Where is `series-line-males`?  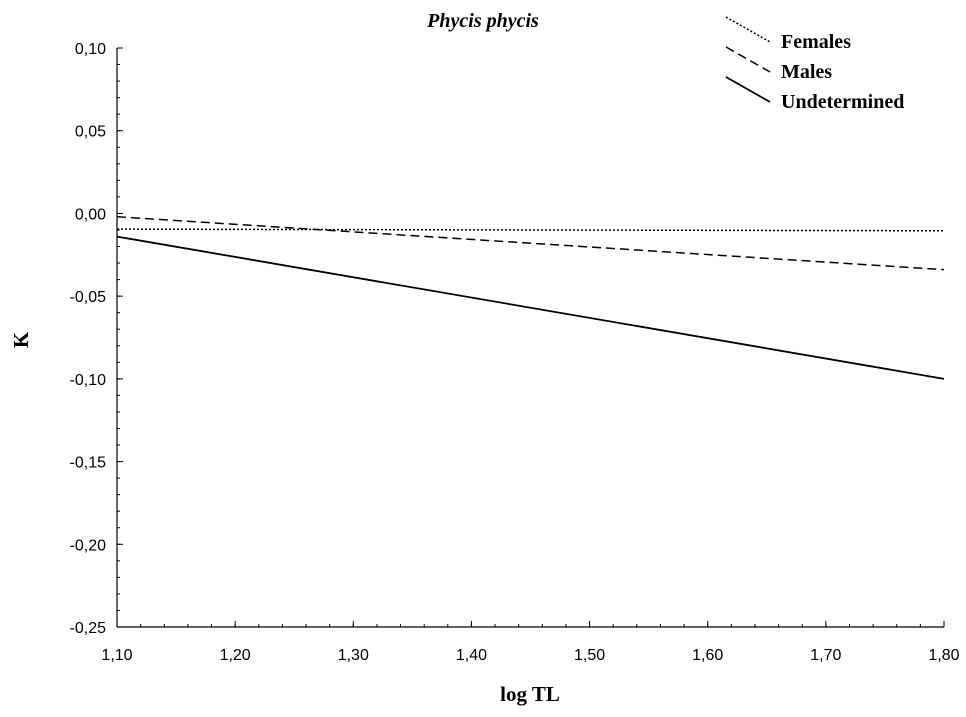
series-line-males is located at coordinates (530, 243).